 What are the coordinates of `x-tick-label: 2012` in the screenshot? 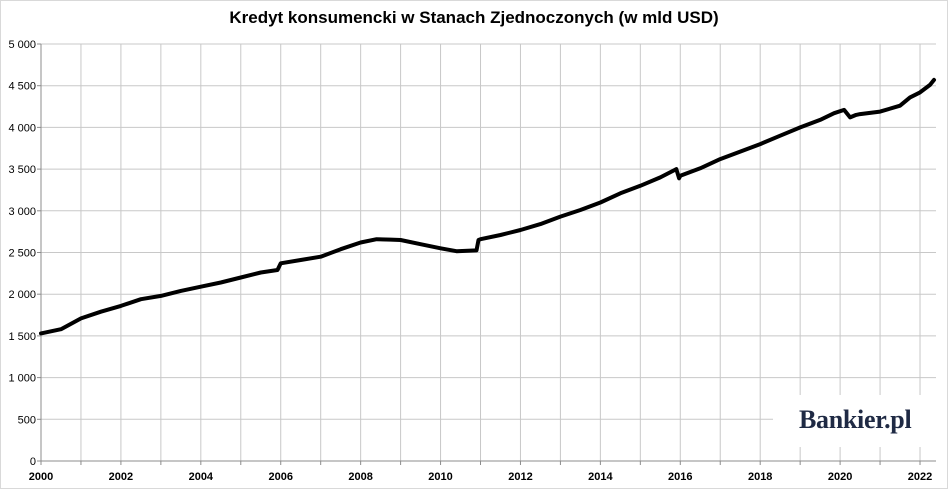 It's located at (520, 477).